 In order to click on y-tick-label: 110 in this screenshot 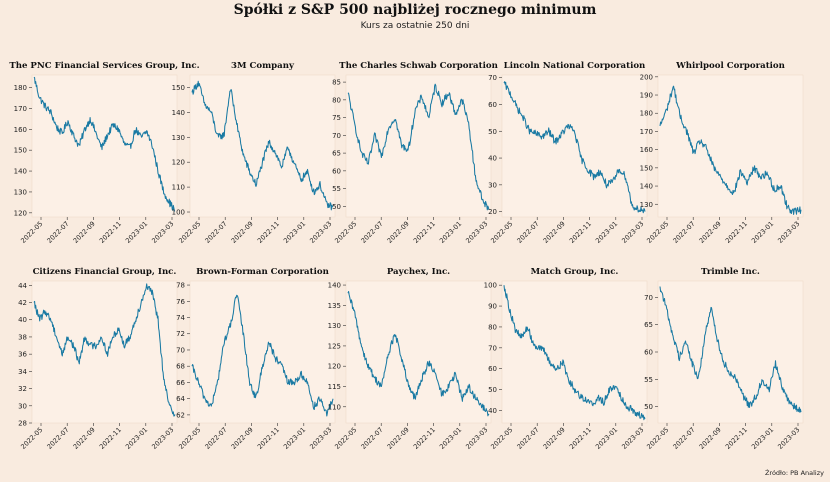, I will do `click(334, 407)`.